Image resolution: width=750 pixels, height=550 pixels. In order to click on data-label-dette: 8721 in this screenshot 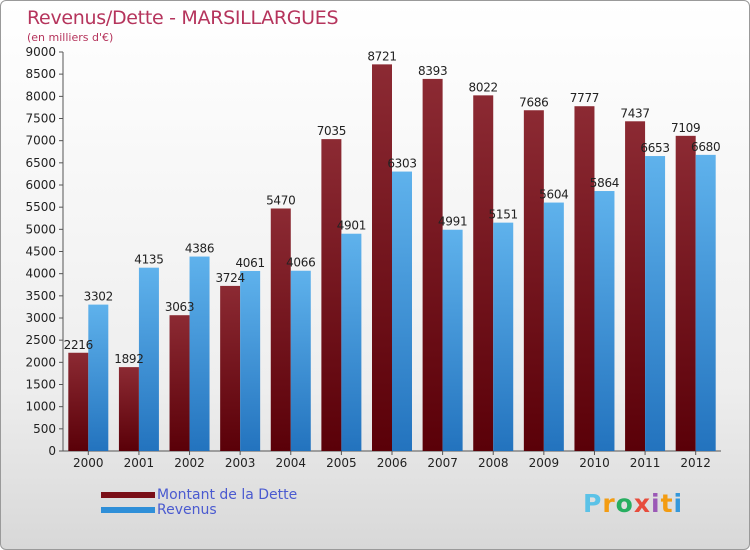, I will do `click(381, 56)`.